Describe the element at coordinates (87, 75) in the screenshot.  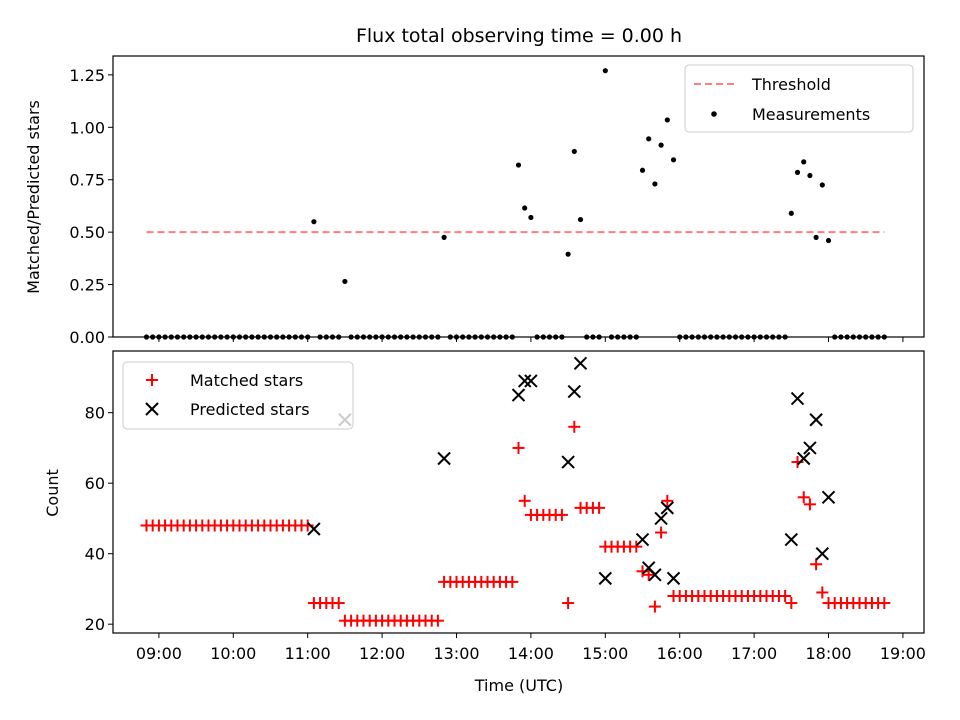
I see `top-y-tick-label: 1.25` at that location.